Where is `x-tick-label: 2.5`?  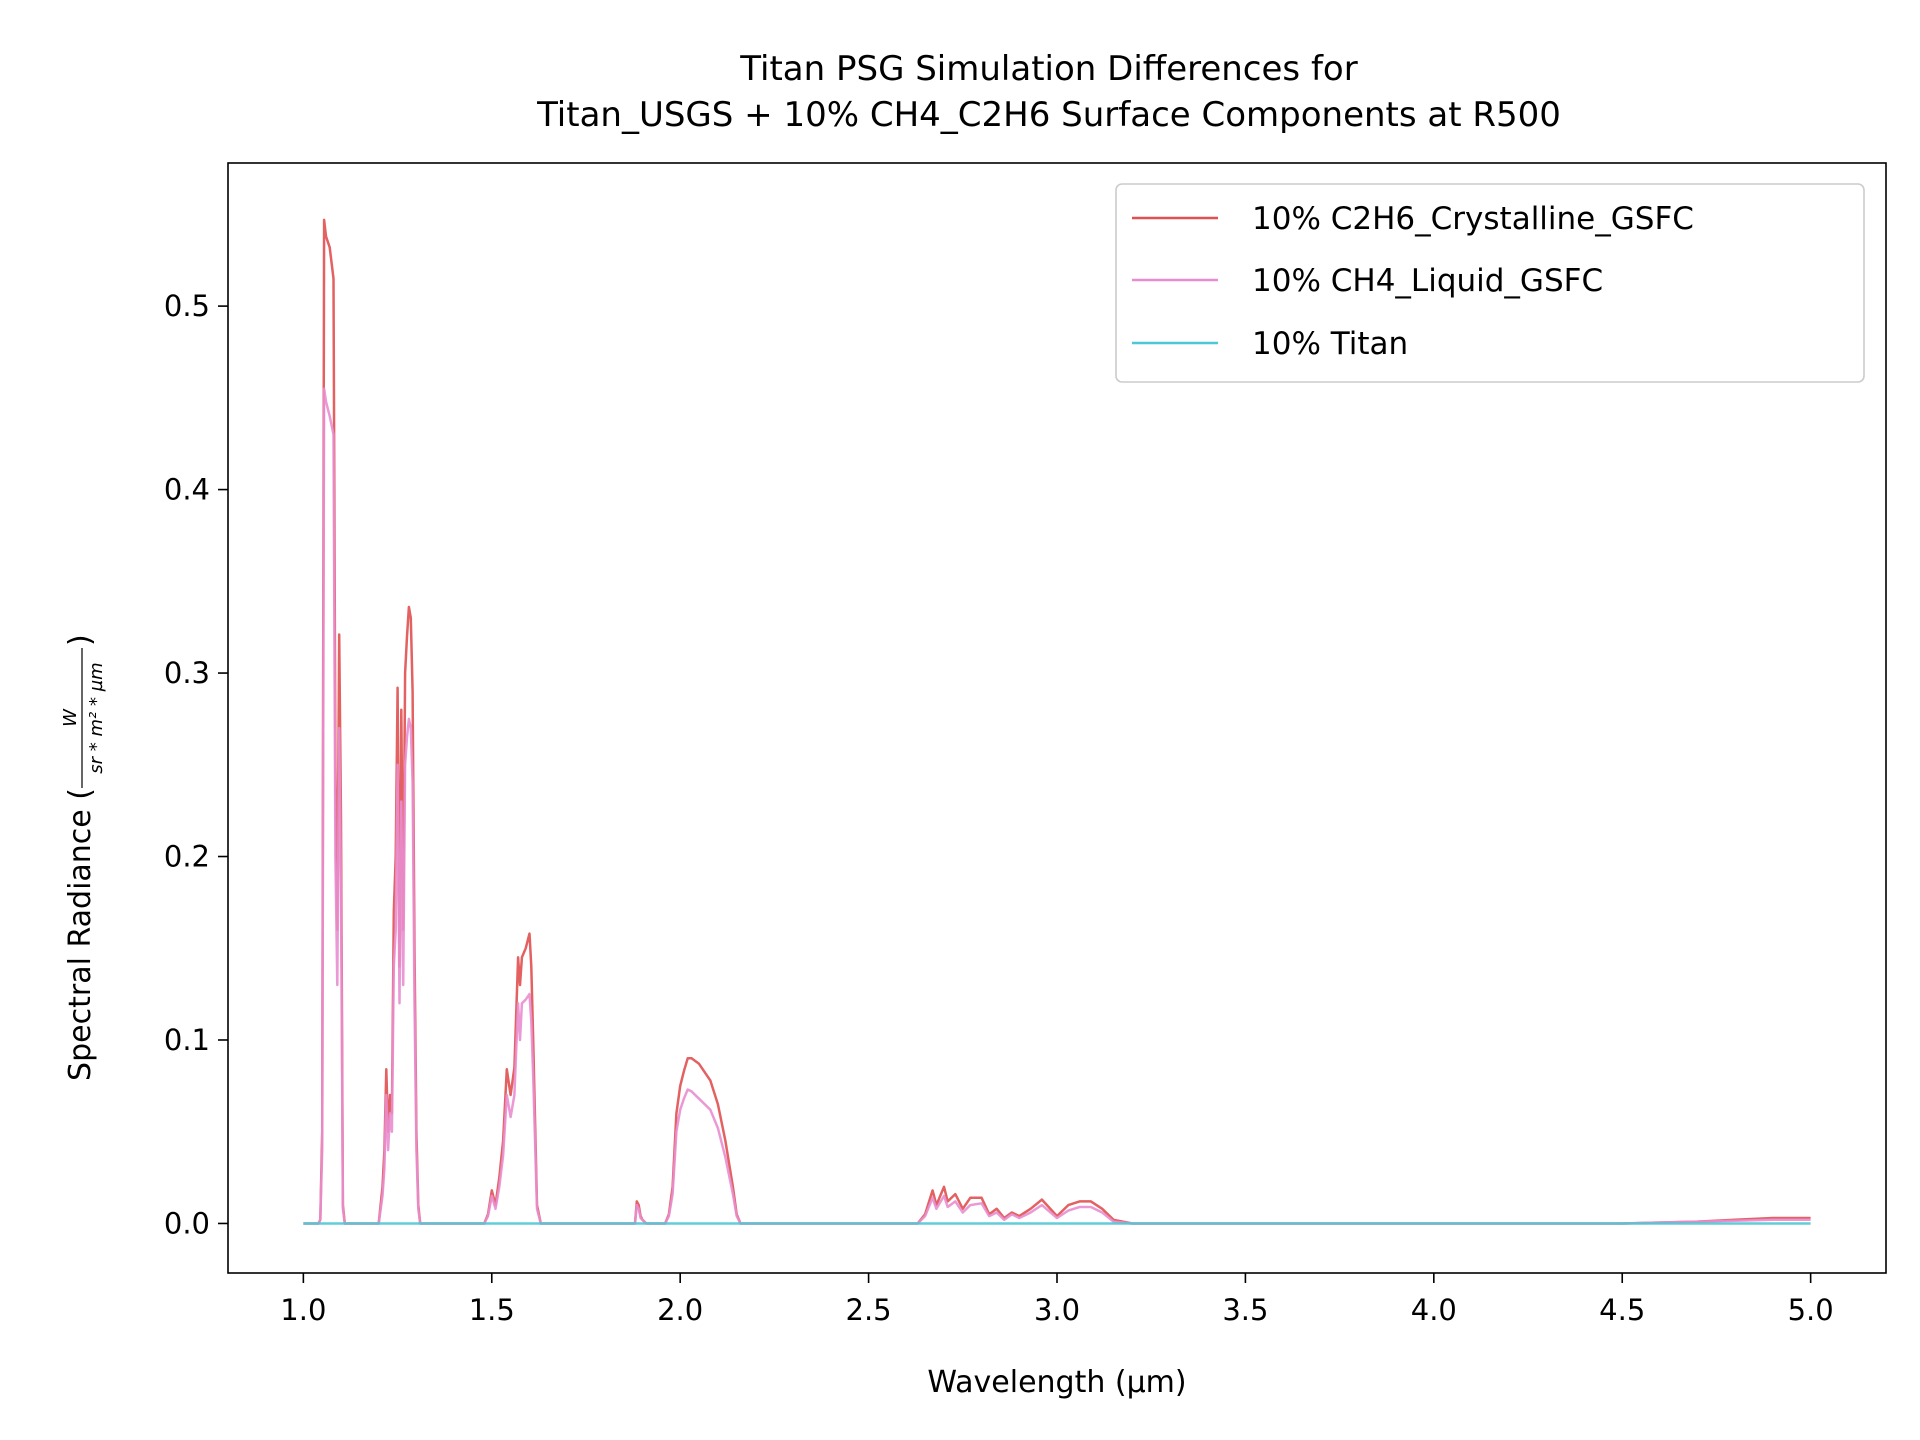 x-tick-label: 2.5 is located at coordinates (869, 1310).